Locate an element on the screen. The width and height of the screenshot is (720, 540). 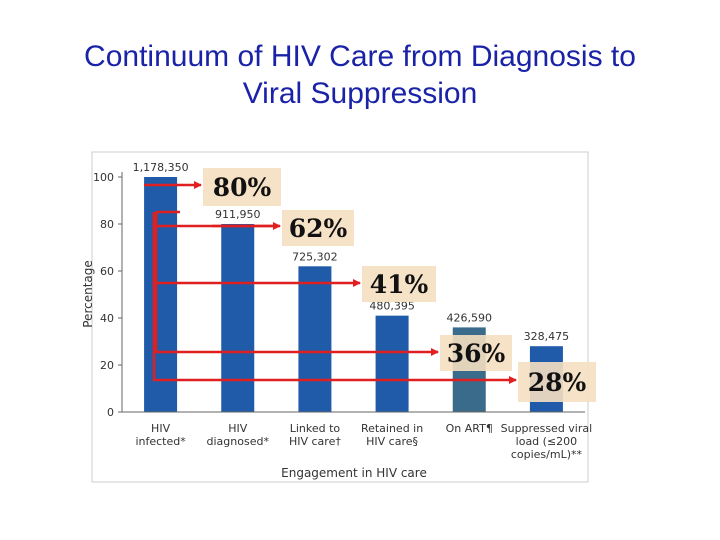
y-axis-label: Percentage is located at coordinates (88, 294).